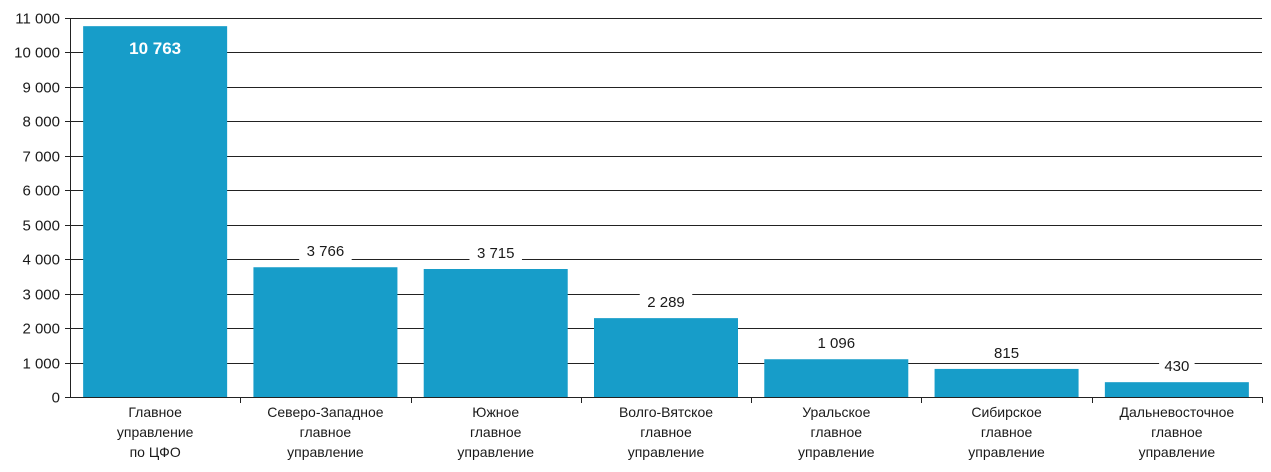 This screenshot has height=472, width=1271. Describe the element at coordinates (1006, 412) in the screenshot. I see `x-category-label: Сибирское` at that location.